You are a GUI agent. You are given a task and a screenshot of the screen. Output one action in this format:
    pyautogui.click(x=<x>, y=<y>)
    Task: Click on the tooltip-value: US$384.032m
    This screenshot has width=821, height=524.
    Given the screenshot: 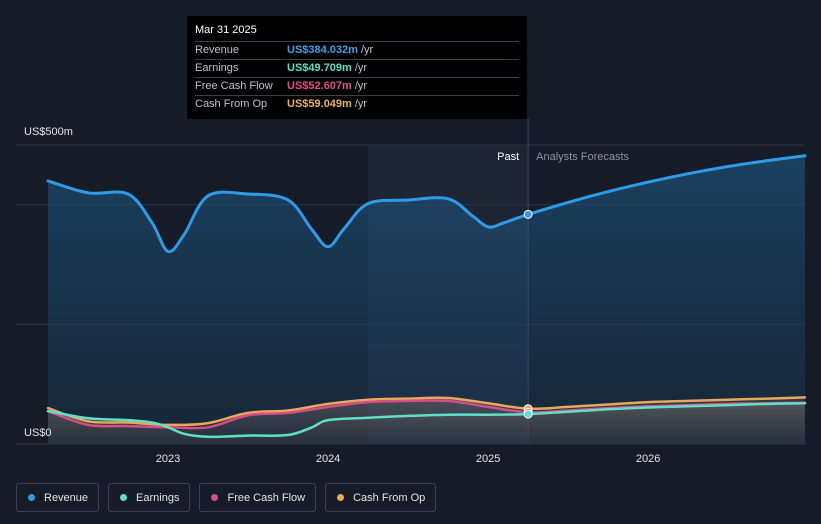 What is the action you would take?
    pyautogui.click(x=322, y=50)
    